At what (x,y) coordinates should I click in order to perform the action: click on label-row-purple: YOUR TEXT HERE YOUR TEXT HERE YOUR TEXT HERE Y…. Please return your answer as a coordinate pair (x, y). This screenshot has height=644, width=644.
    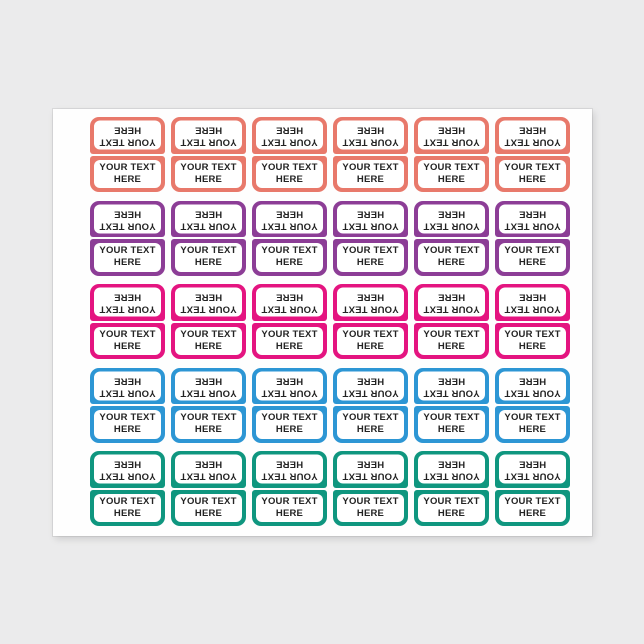
    Looking at the image, I should click on (330, 238).